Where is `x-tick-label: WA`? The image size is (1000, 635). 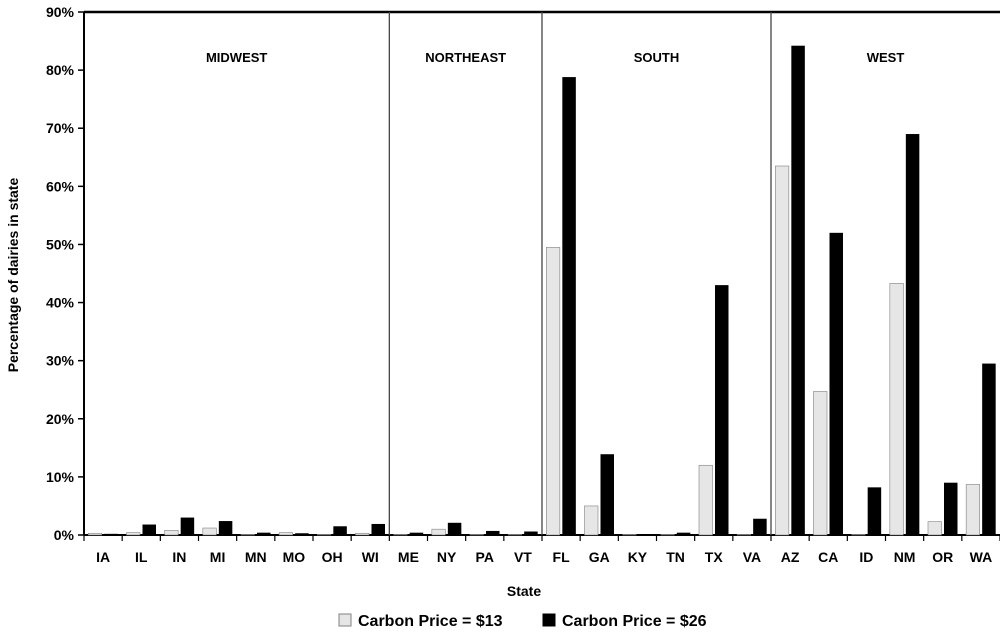
x-tick-label: WA is located at coordinates (981, 557).